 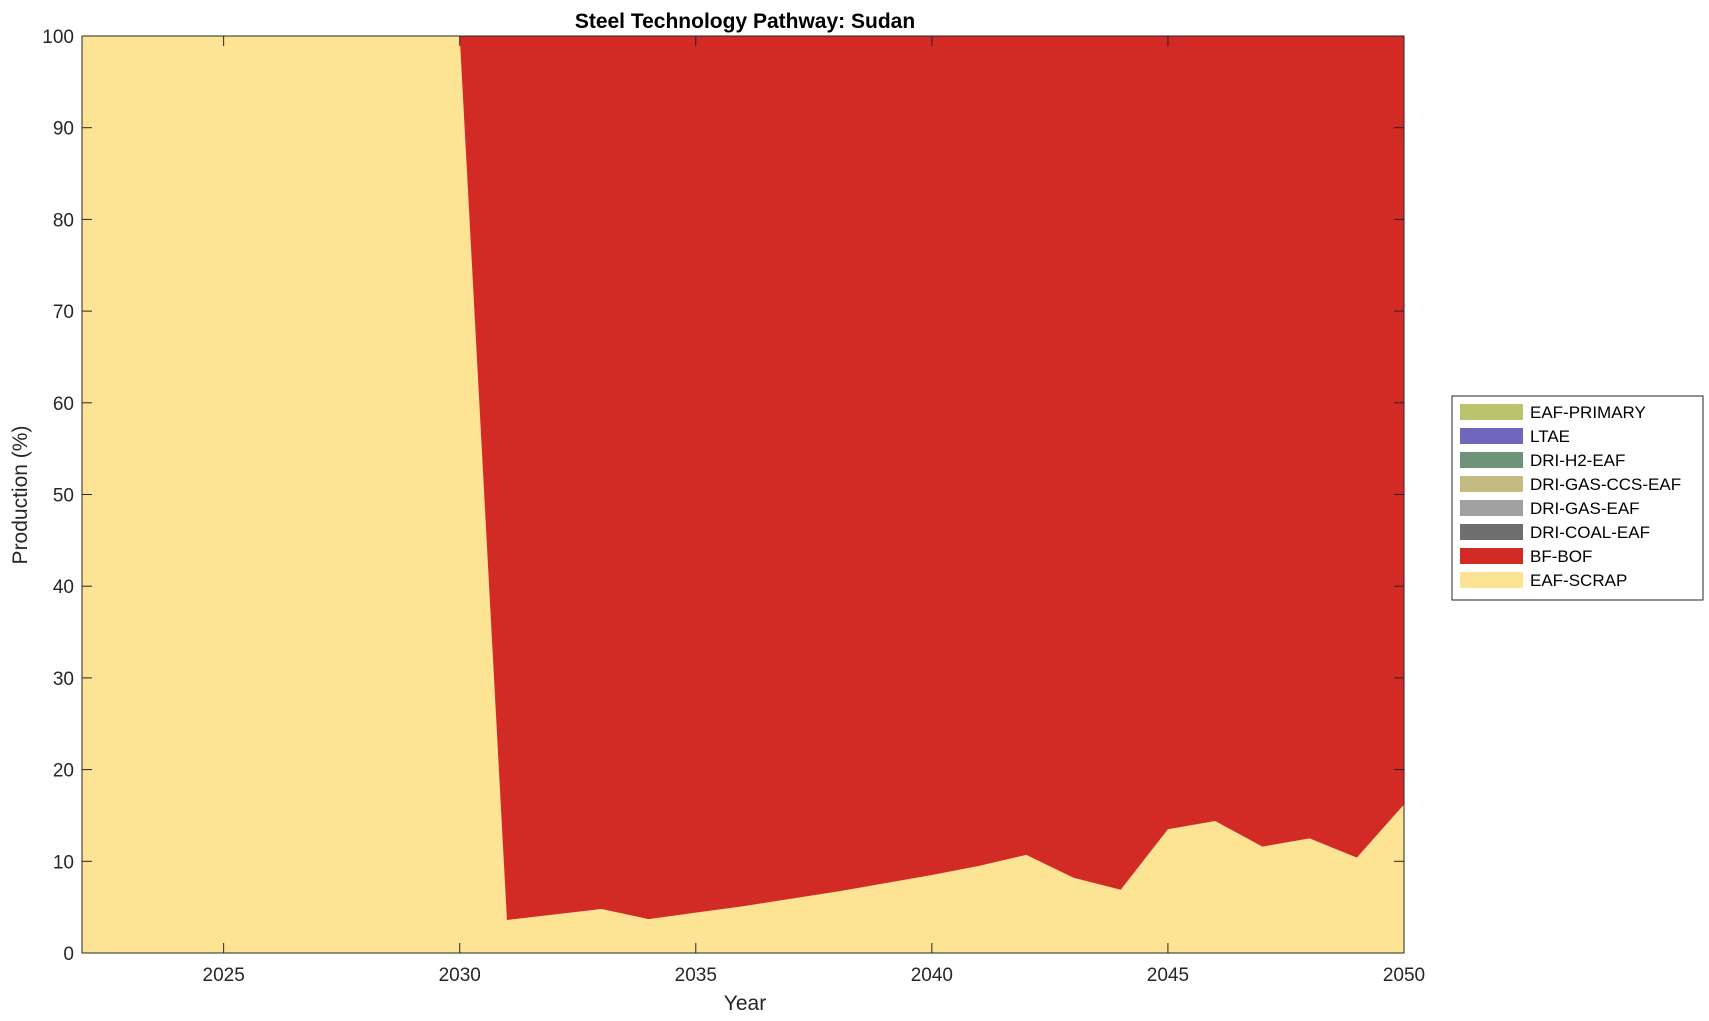 What do you see at coordinates (1605, 484) in the screenshot?
I see `legend-label-dri-gas-ccs-eaf: DRI-GAS-CCS-EAF` at bounding box center [1605, 484].